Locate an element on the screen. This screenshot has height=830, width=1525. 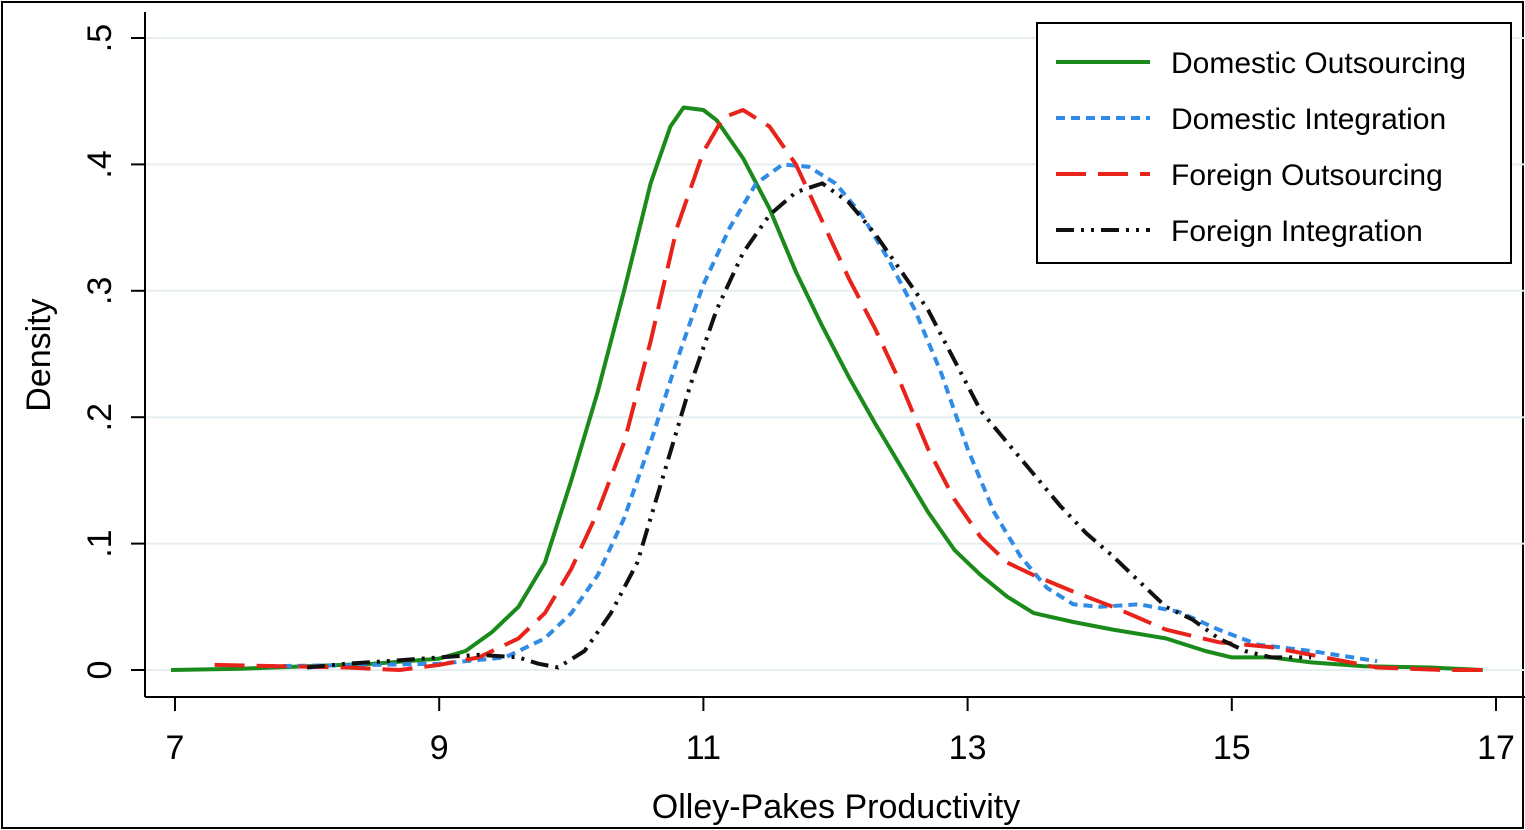
x-tick-label-5: 17 is located at coordinates (1496, 748).